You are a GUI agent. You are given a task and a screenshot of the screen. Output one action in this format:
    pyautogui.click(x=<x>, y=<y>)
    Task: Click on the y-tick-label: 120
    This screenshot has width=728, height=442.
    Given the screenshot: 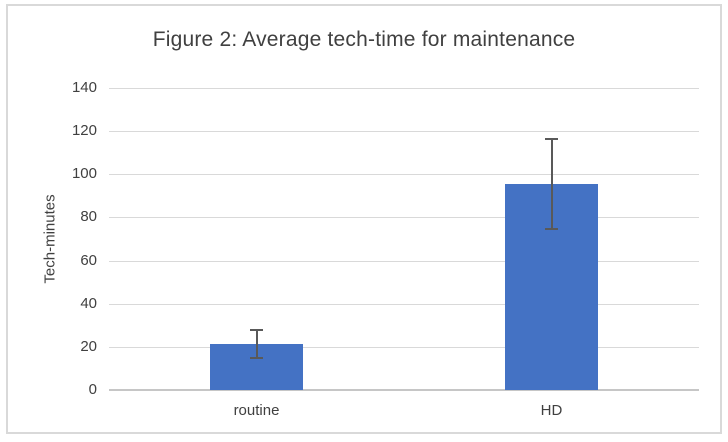 What is the action you would take?
    pyautogui.click(x=84, y=131)
    